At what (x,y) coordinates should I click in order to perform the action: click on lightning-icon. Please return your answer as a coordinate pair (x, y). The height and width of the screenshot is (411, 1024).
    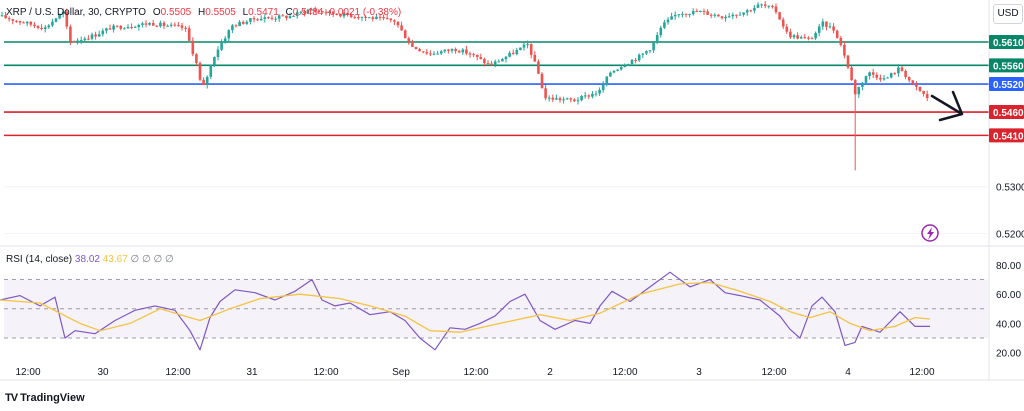
    Looking at the image, I should click on (930, 233).